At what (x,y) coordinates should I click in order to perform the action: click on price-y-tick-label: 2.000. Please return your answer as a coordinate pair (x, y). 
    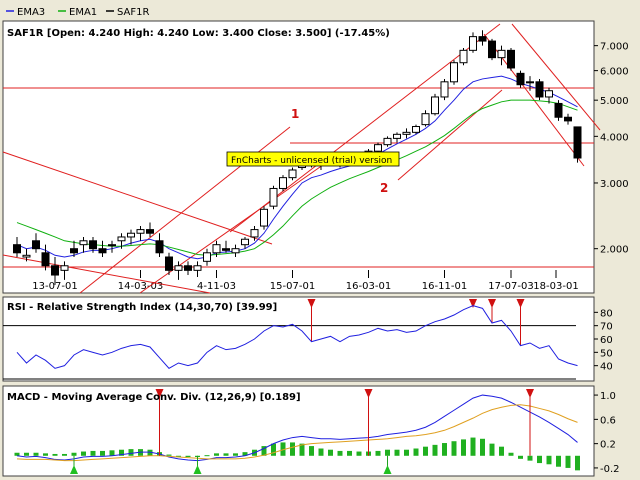
    Looking at the image, I should click on (614, 250).